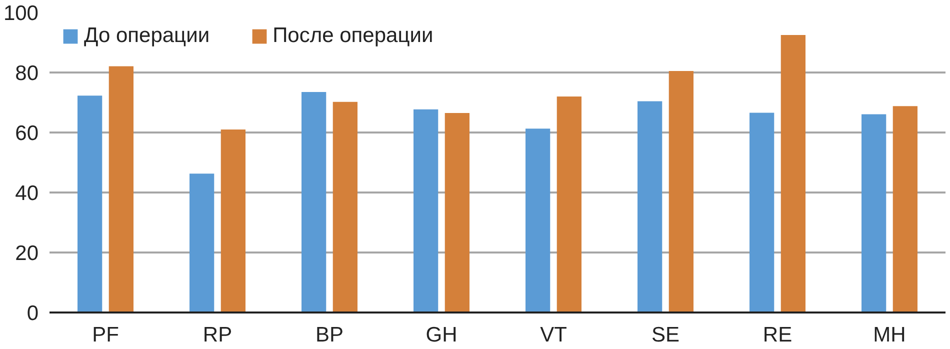  What do you see at coordinates (26, 133) in the screenshot?
I see `y-tick-label: 60` at bounding box center [26, 133].